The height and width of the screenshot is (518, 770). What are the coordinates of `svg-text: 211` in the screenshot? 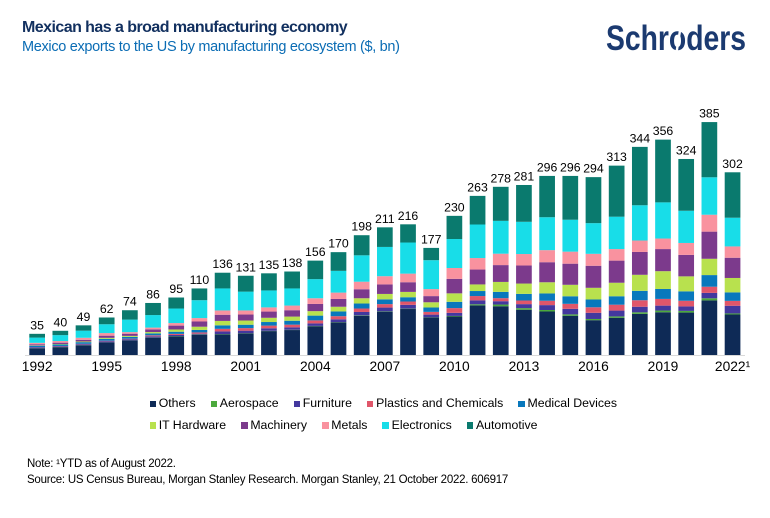 It's located at (385, 219).